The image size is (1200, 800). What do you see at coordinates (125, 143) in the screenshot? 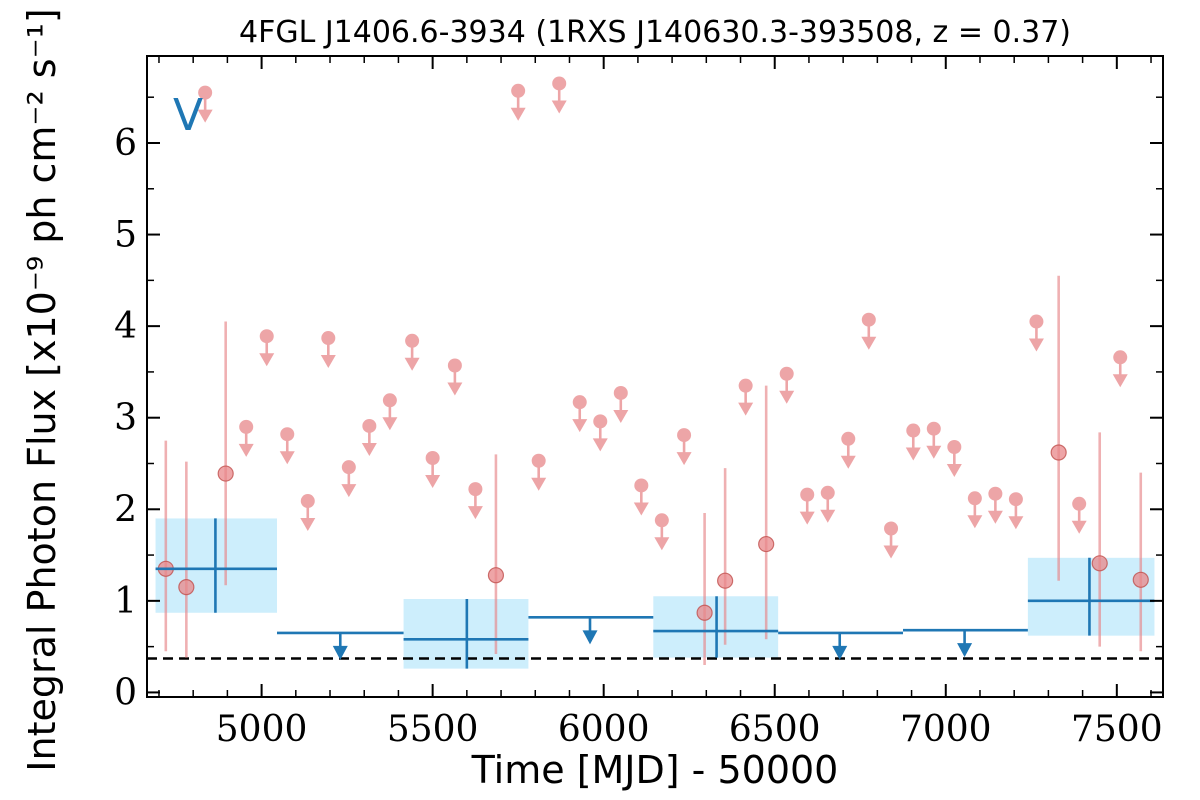
I see `y-tick-label: 6` at bounding box center [125, 143].